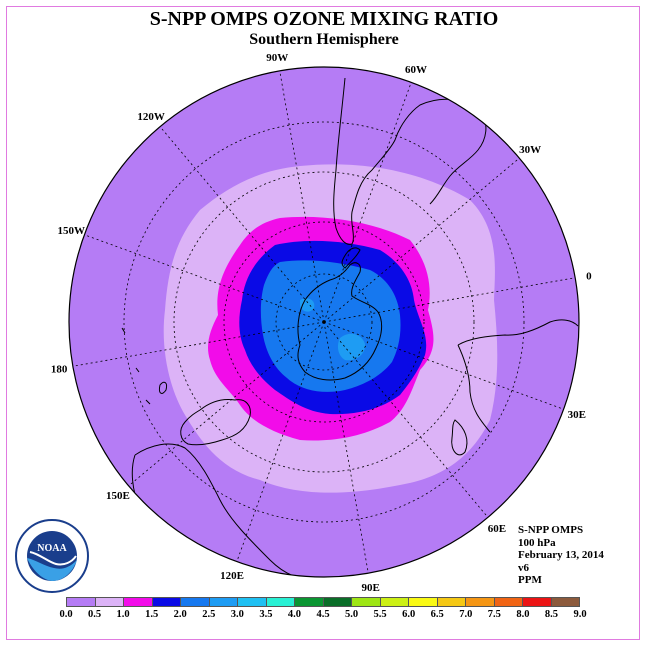 This screenshot has width=648, height=648. I want to click on colorbar-tick-label: 1.5, so click(152, 614).